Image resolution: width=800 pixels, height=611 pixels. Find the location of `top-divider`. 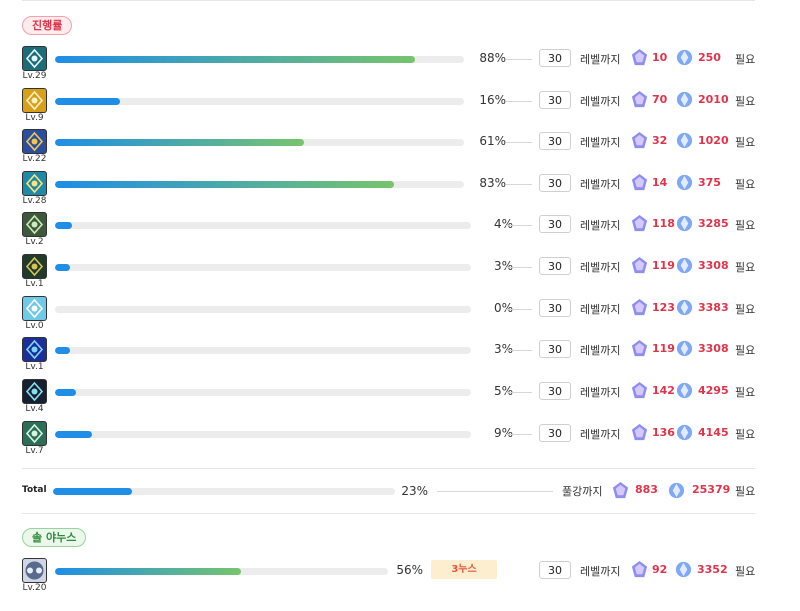

top-divider is located at coordinates (388, 0).